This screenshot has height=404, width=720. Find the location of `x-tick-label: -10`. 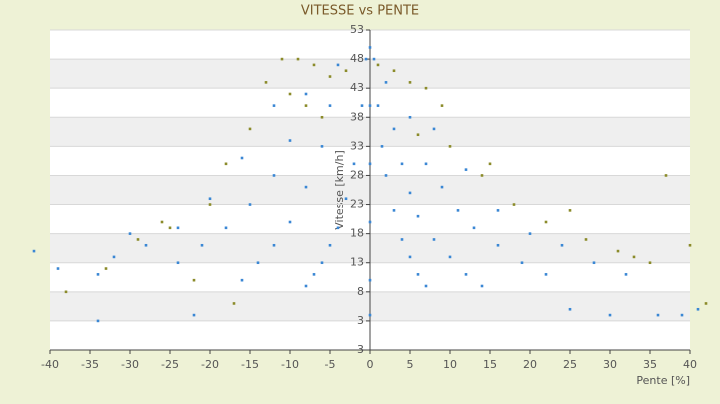

x-tick-label: -10 is located at coordinates (290, 364).